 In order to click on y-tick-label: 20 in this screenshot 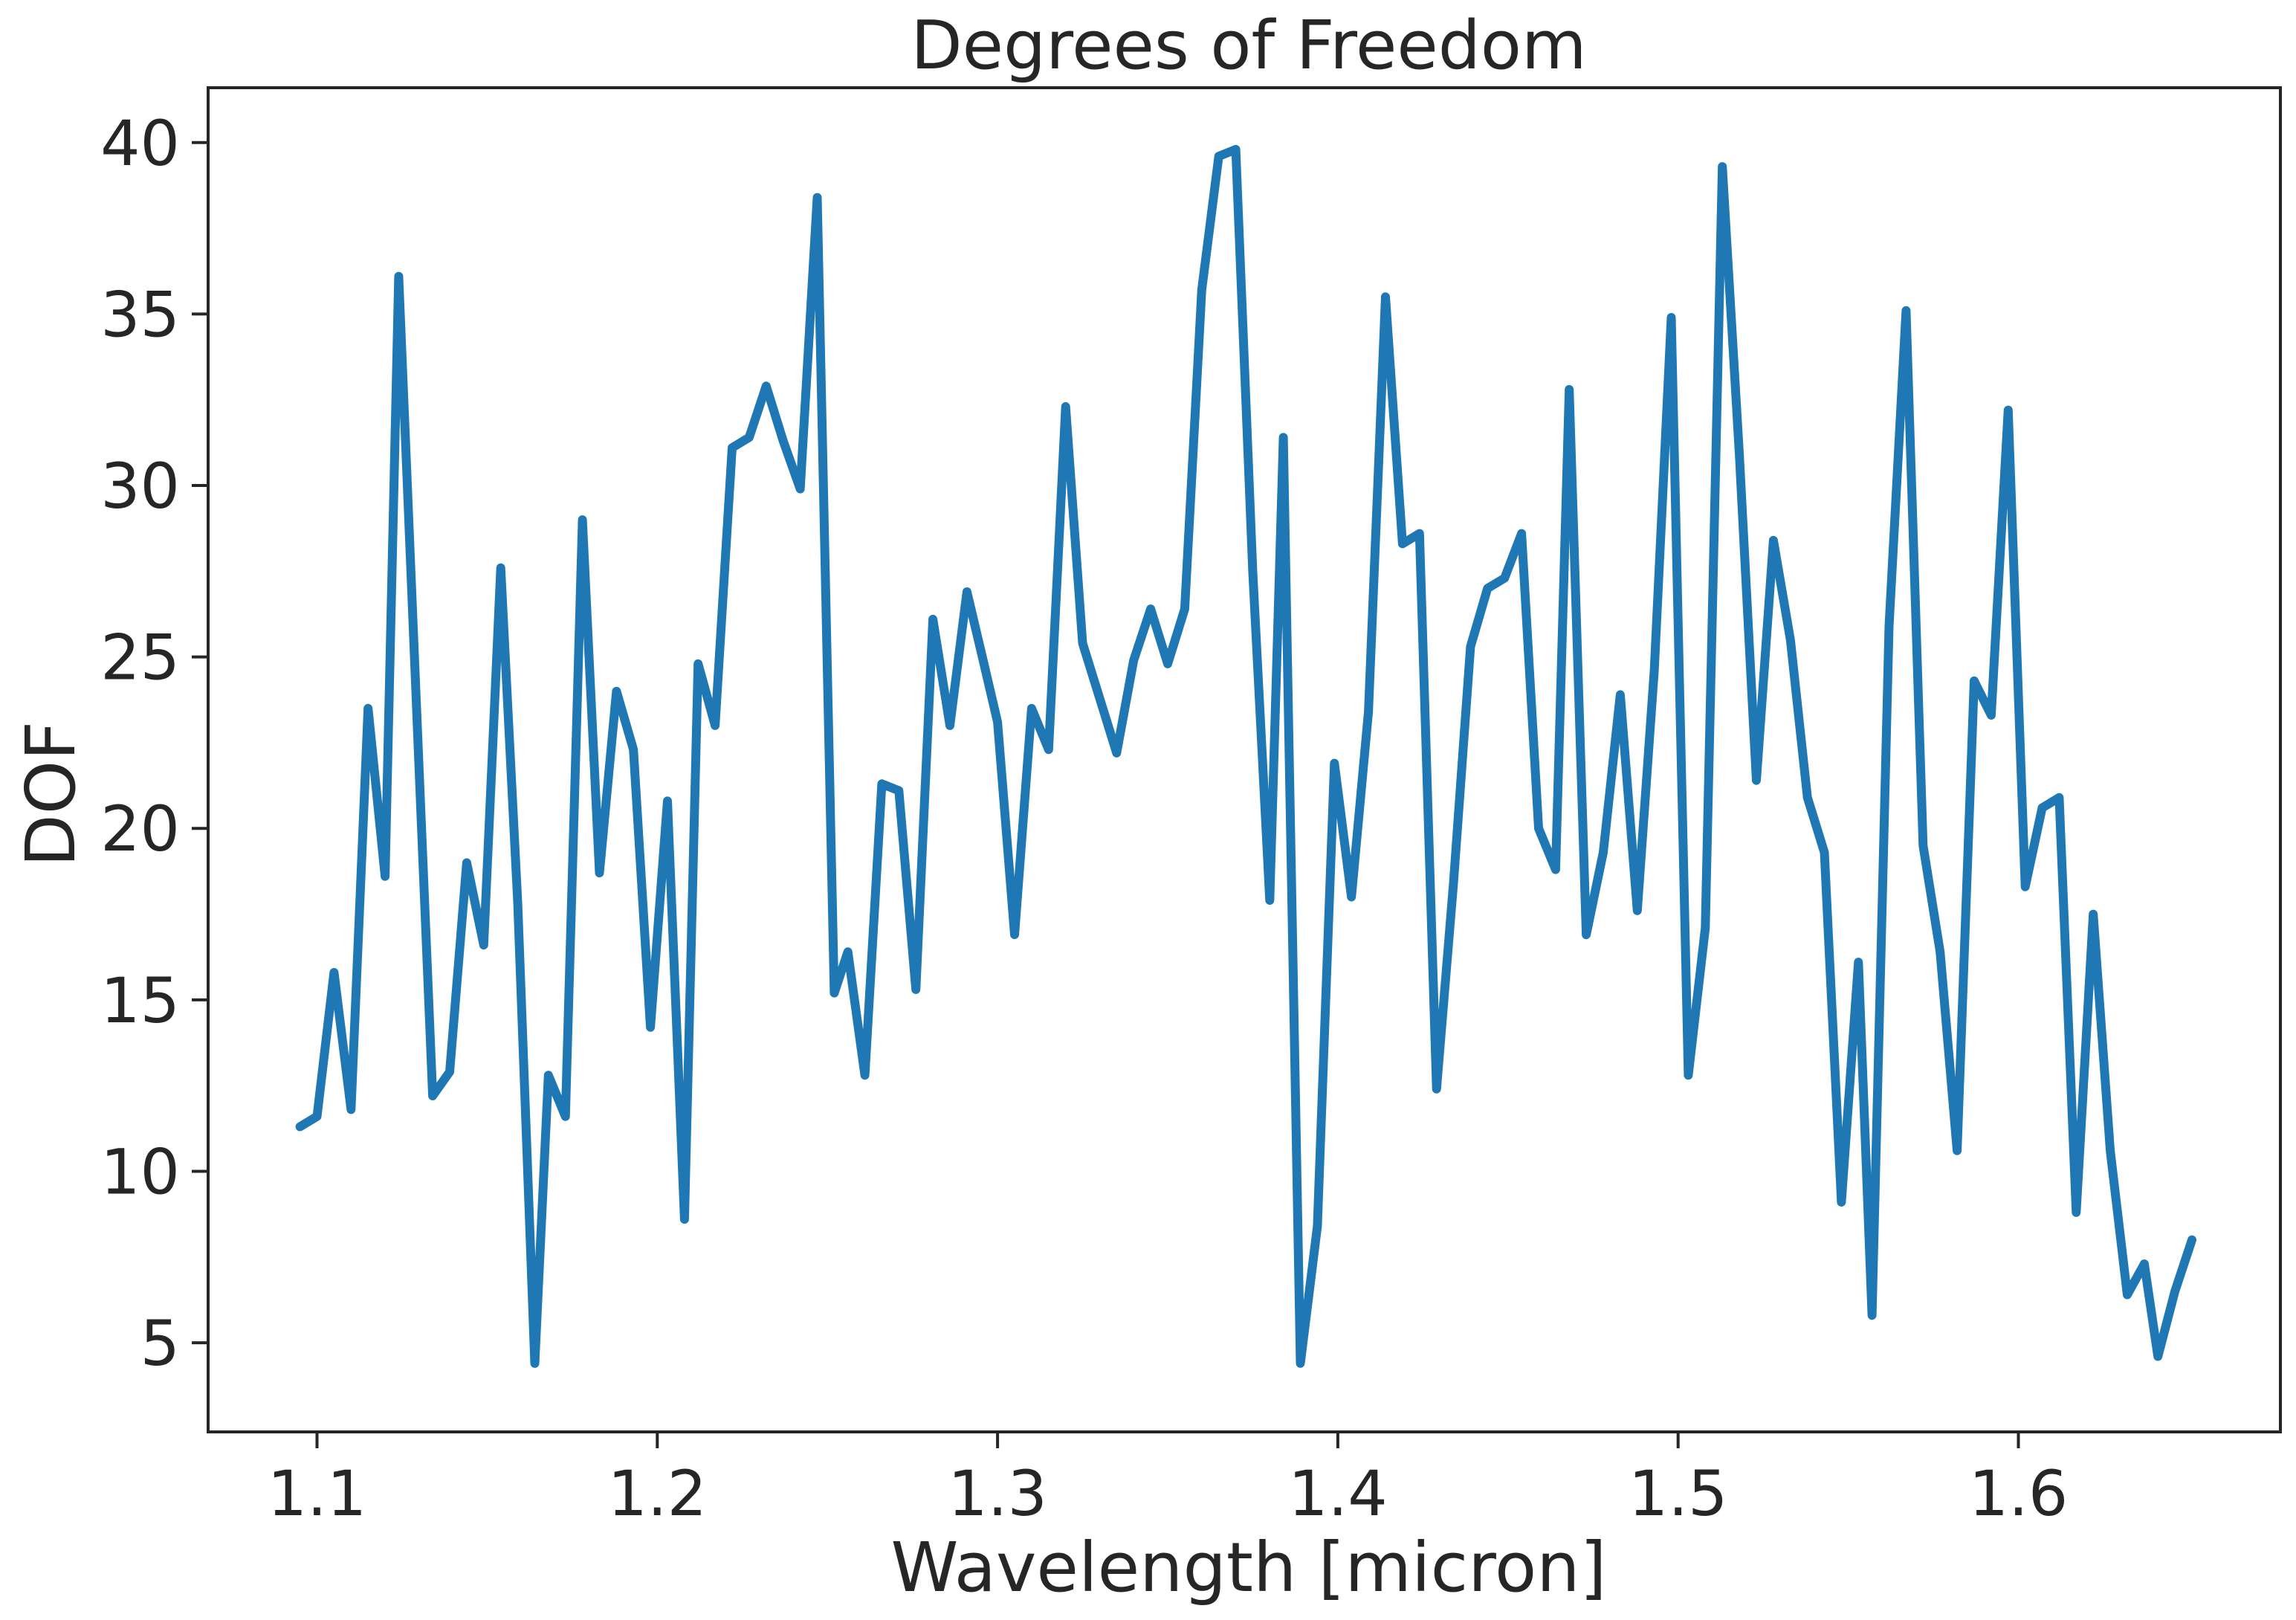, I will do `click(140, 829)`.